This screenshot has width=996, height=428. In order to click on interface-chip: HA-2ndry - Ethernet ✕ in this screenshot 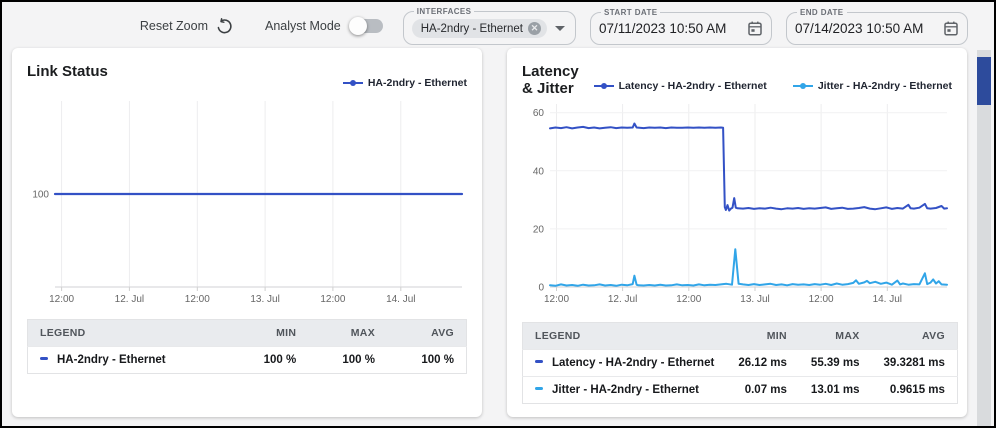, I will do `click(479, 28)`.